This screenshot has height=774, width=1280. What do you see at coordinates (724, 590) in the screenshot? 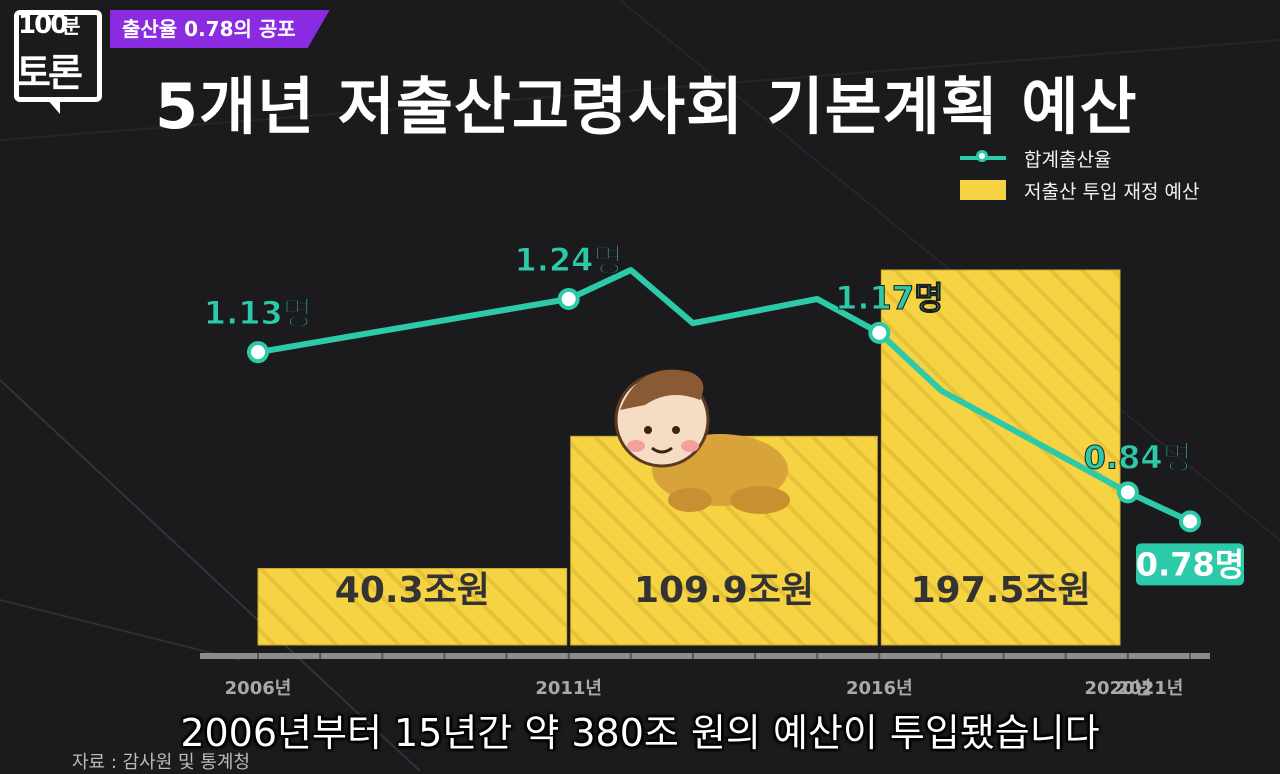
I see `bar-value-label: 109.9조원` at bounding box center [724, 590].